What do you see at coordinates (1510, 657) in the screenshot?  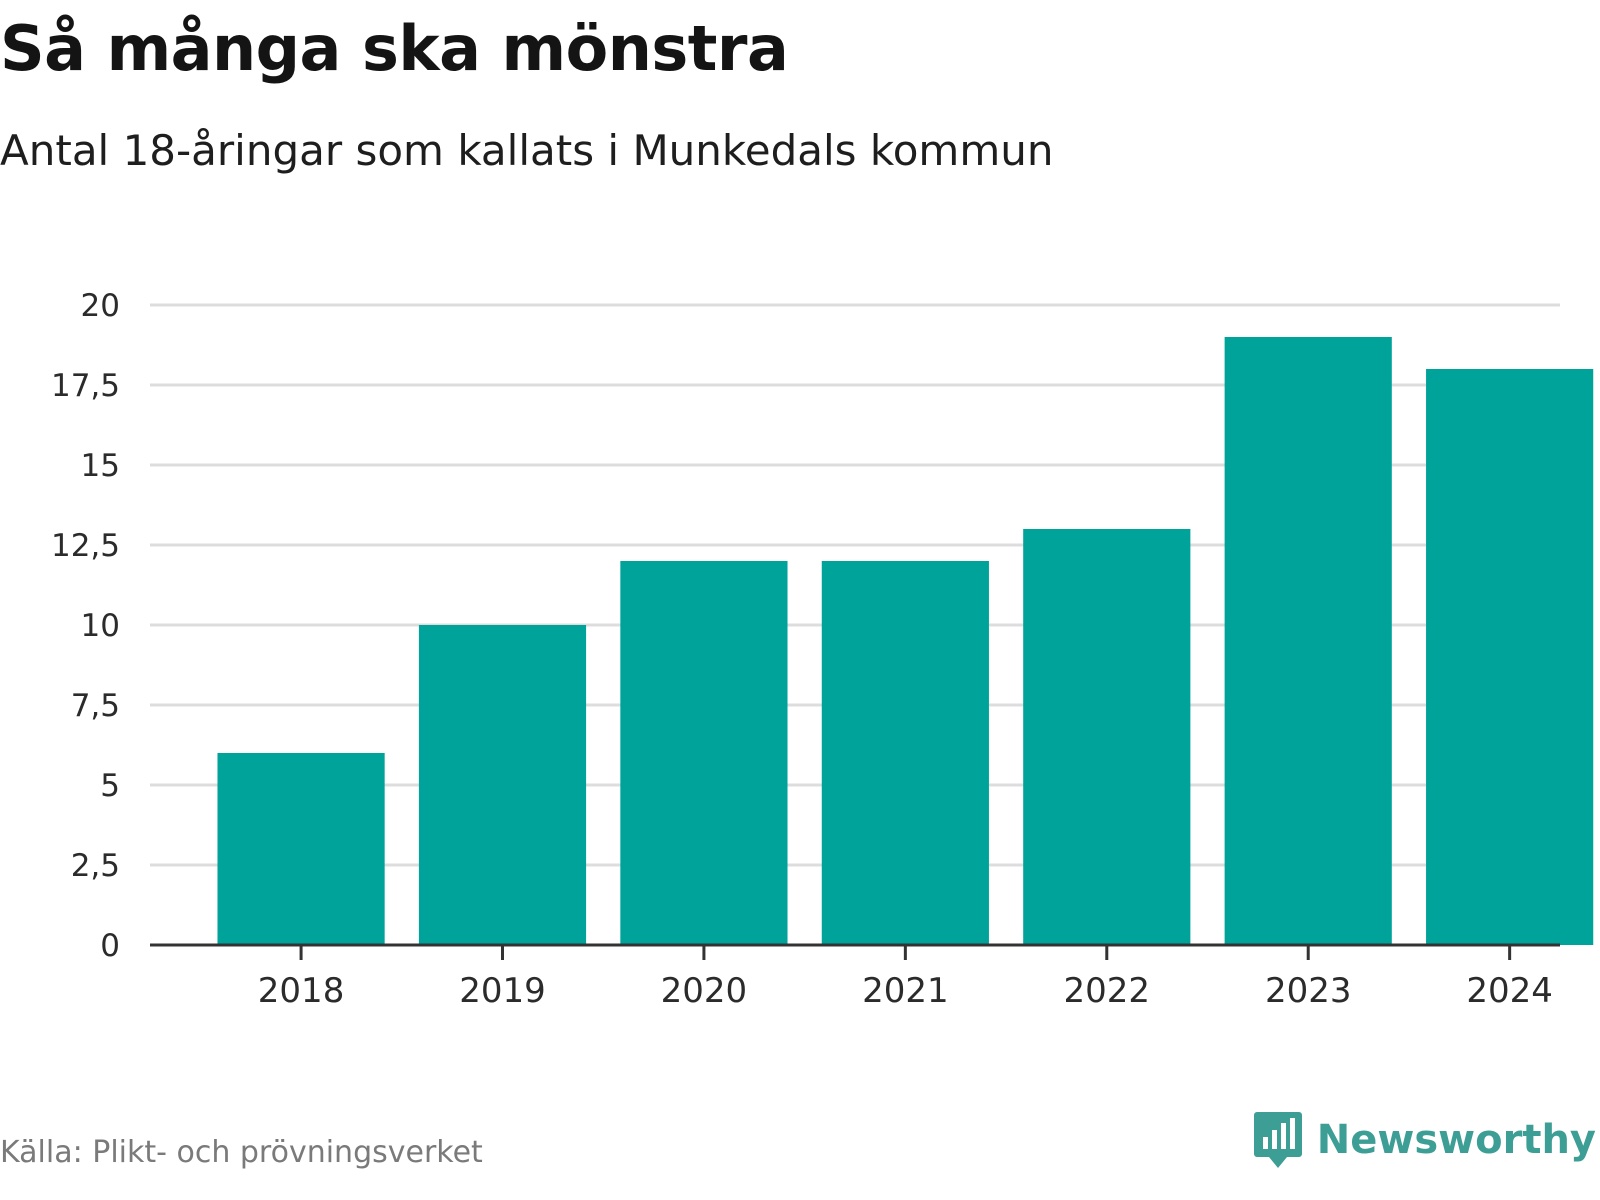 I see `bar-2024` at bounding box center [1510, 657].